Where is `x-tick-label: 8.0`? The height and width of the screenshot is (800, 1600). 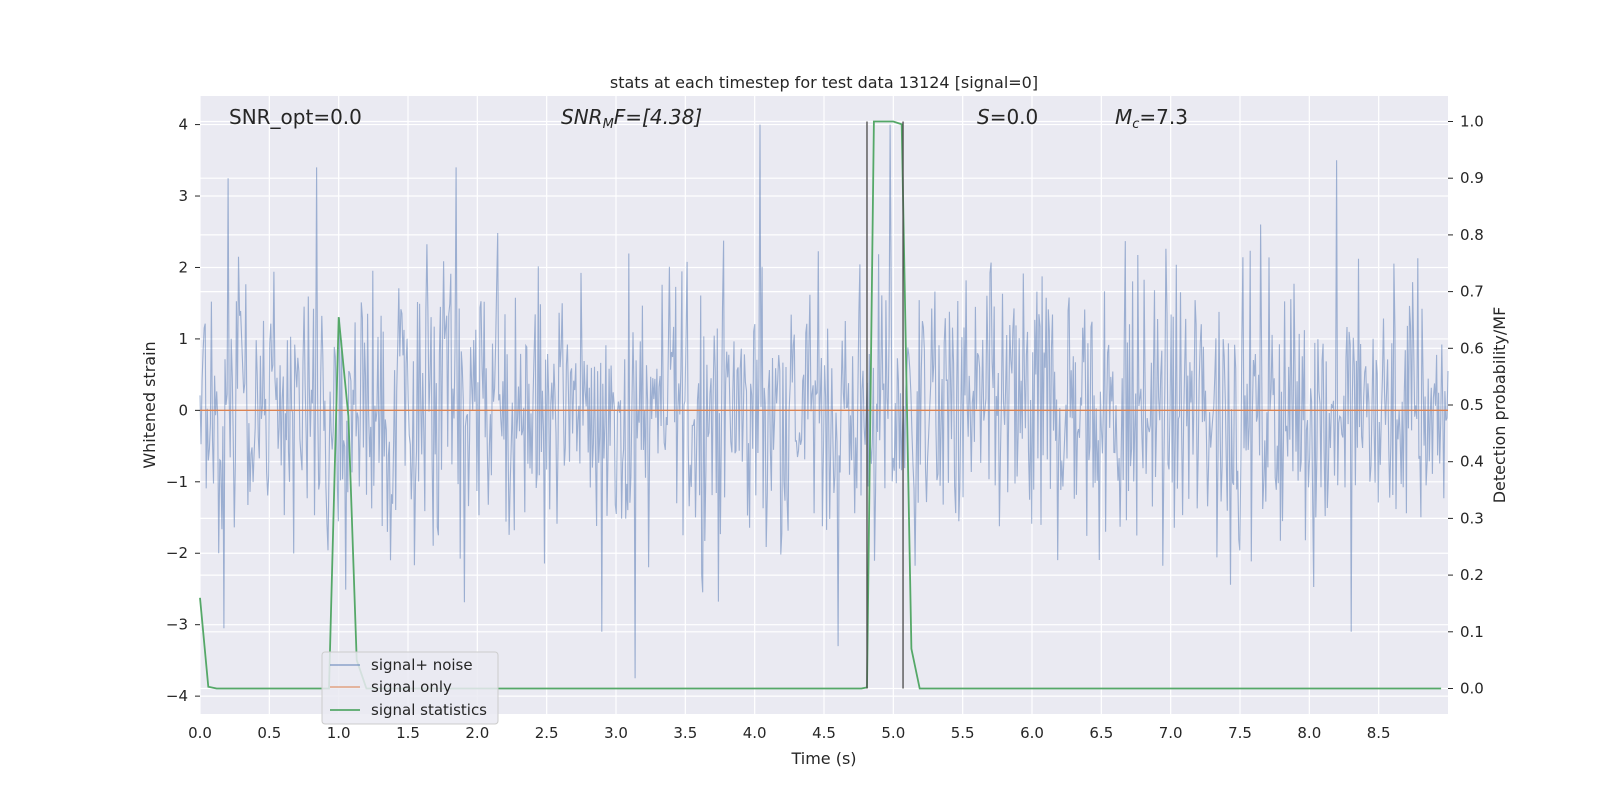
x-tick-label: 8.0 is located at coordinates (1309, 733).